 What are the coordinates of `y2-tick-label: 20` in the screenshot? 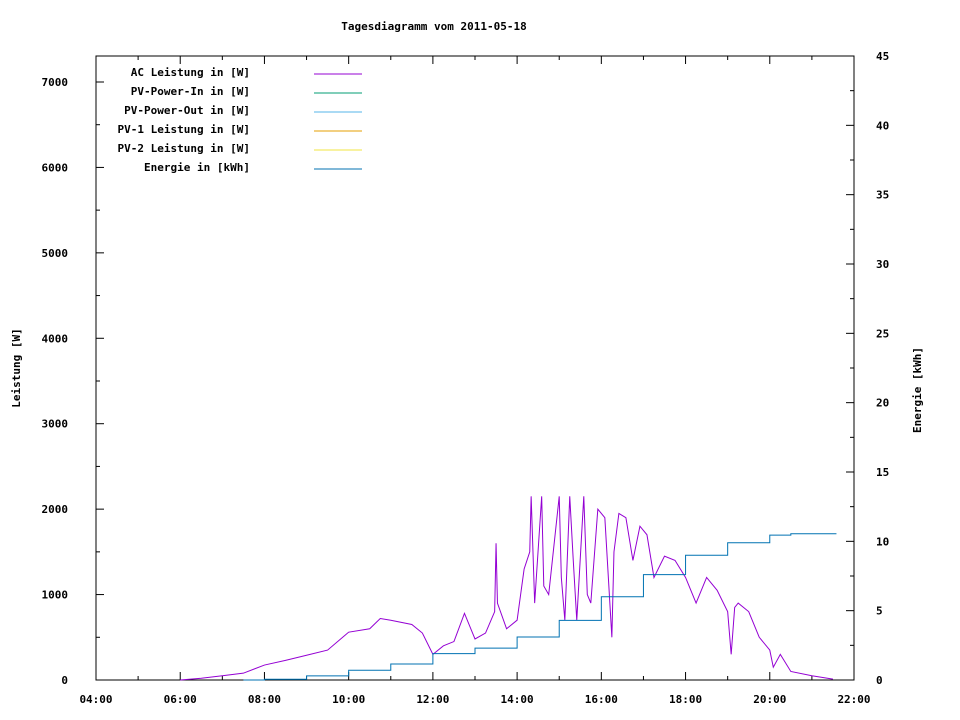 It's located at (882, 403).